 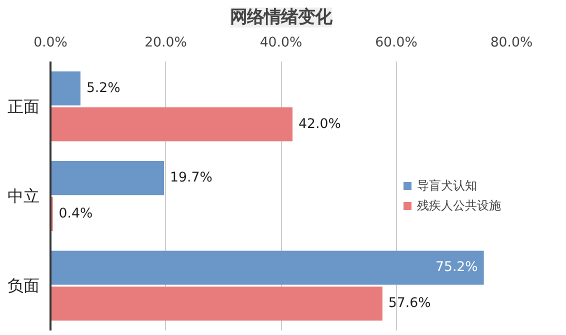 I want to click on data-label: 5.2%, so click(x=103, y=88).